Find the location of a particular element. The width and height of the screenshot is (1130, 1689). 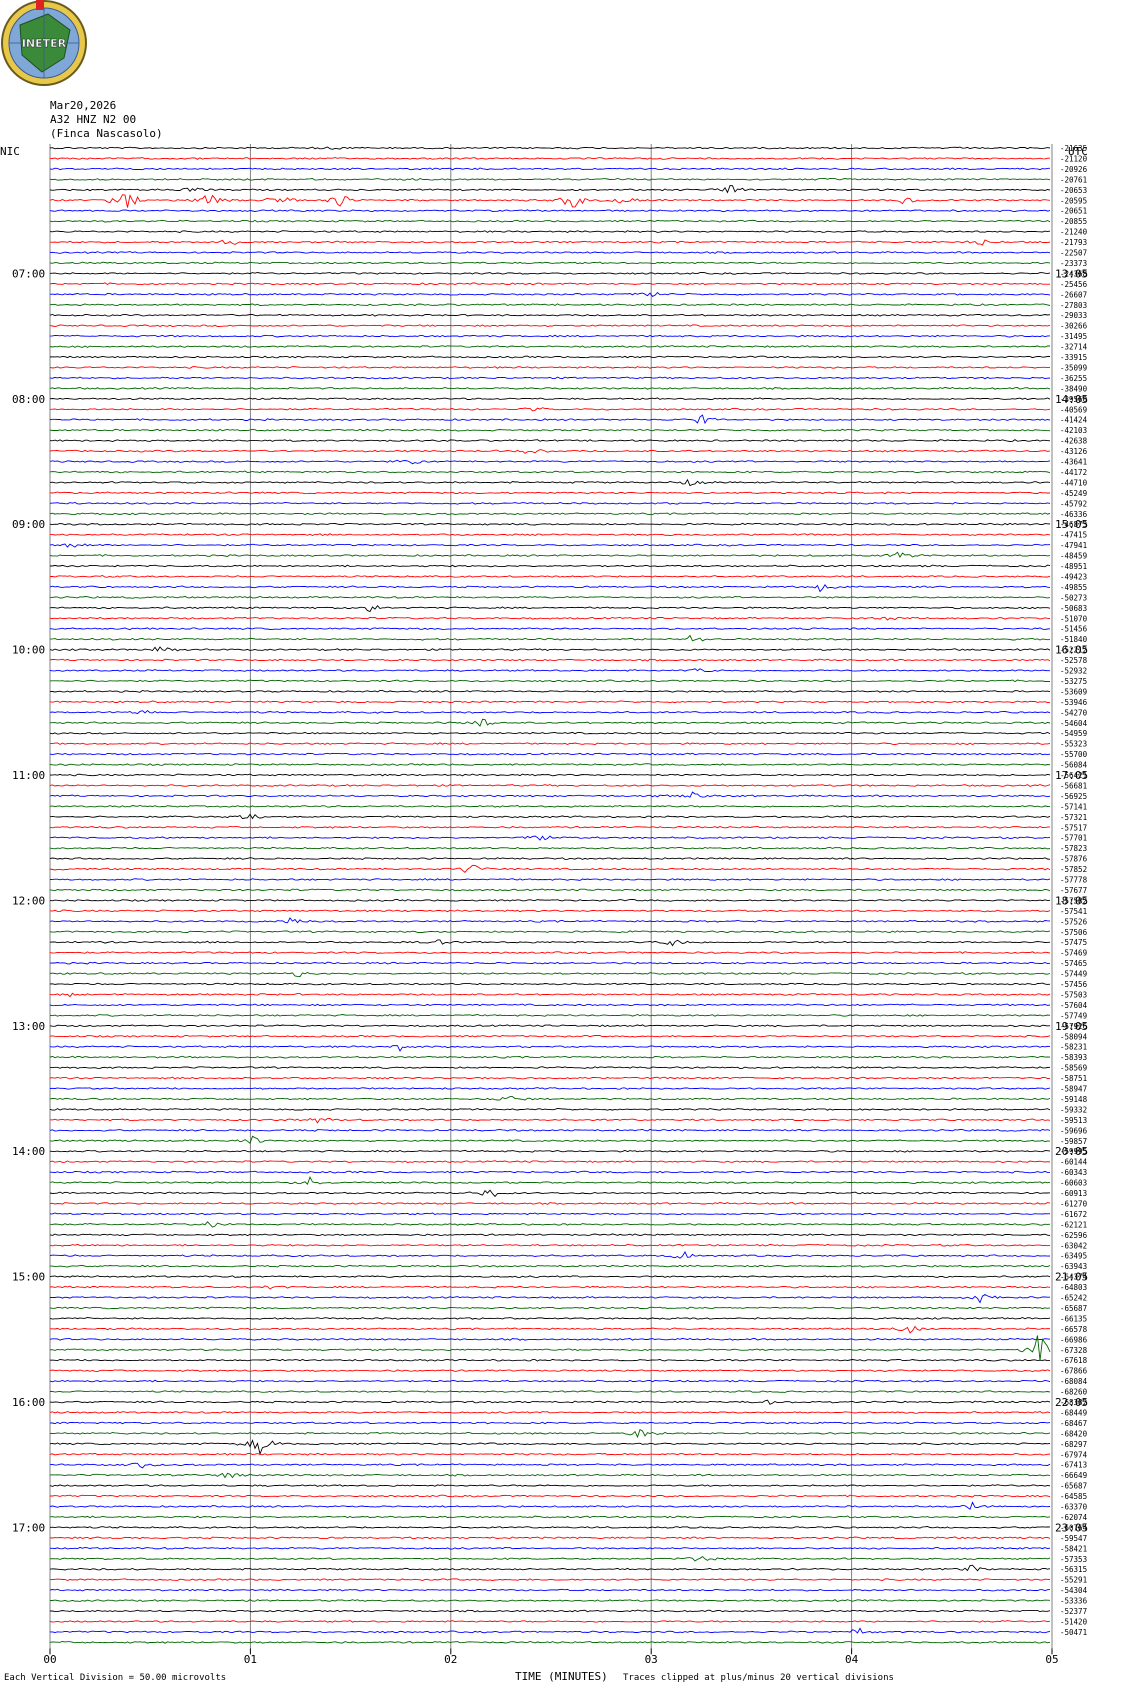

row-offset-label: -48951 is located at coordinates (1073, 566).